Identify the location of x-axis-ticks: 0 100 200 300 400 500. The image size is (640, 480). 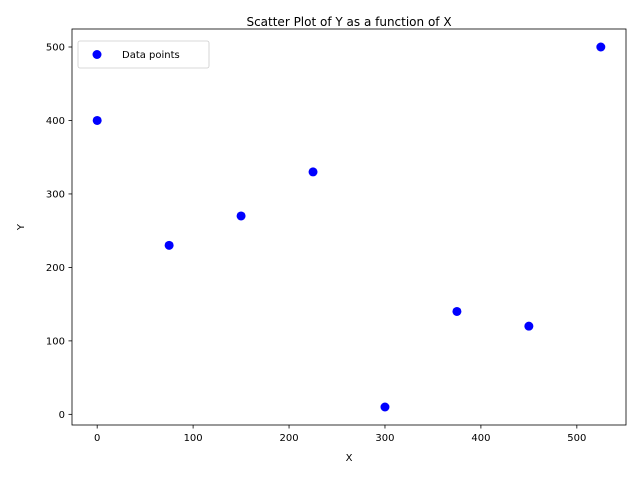
(340, 434).